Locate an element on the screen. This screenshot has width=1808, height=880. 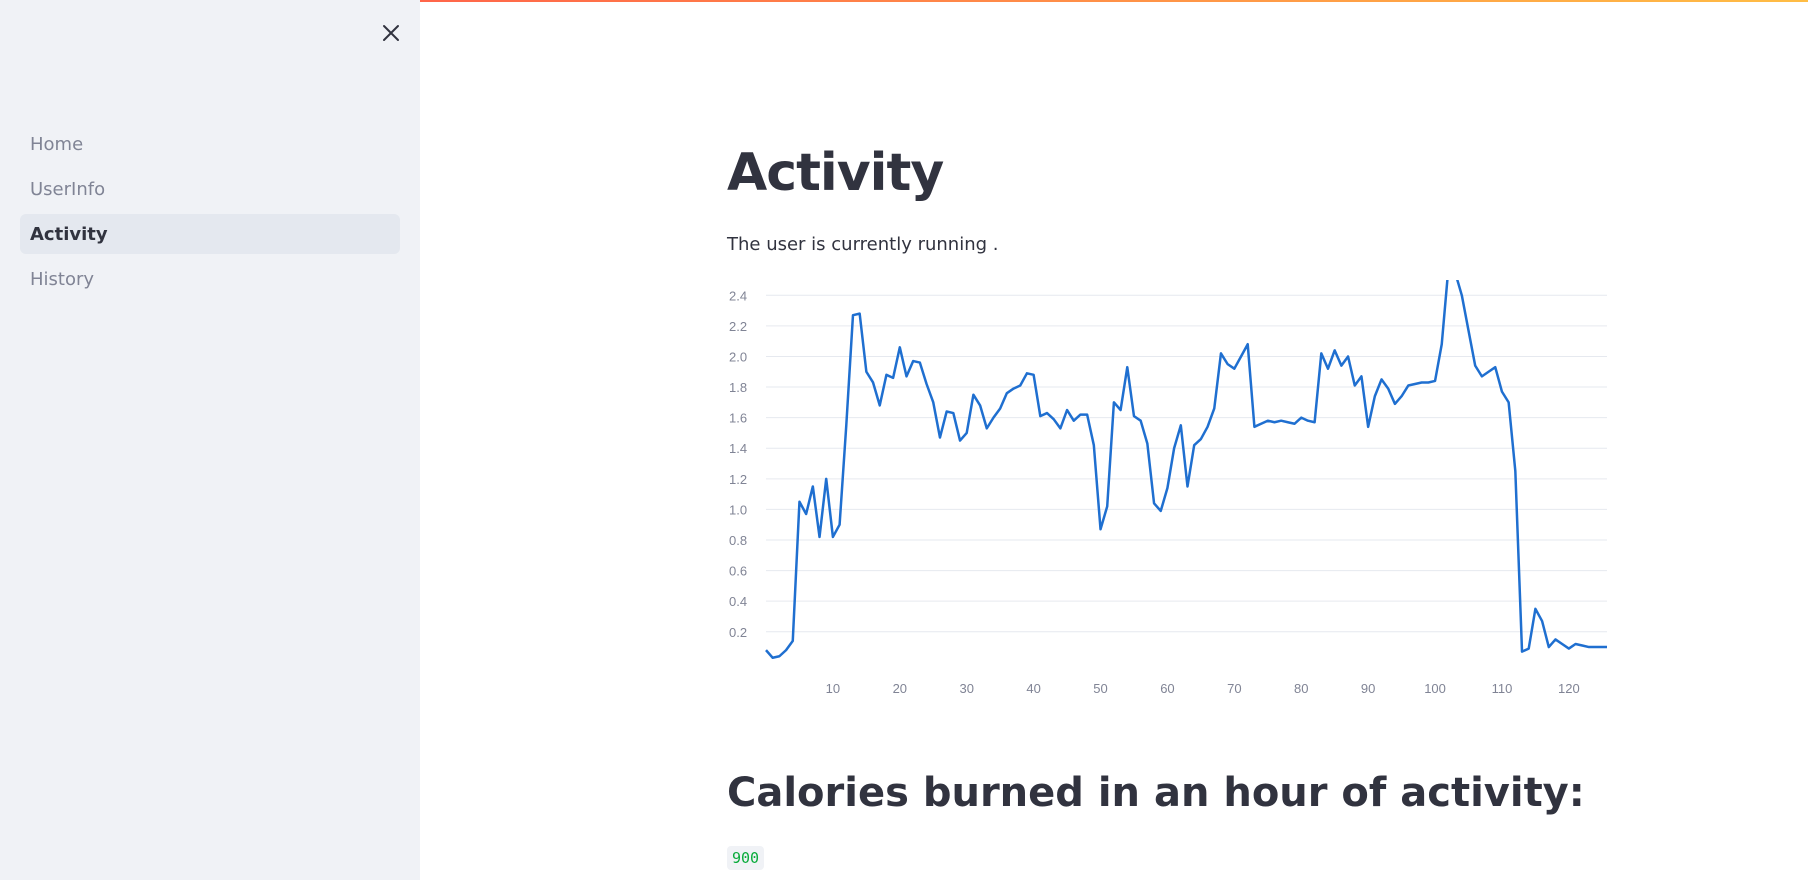
y-axis: 0.2 0.4 0.6 0.8 1.0 1.2 1.4 1.6 1.8 2.0 2.2 2.4 is located at coordinates (738, 463).